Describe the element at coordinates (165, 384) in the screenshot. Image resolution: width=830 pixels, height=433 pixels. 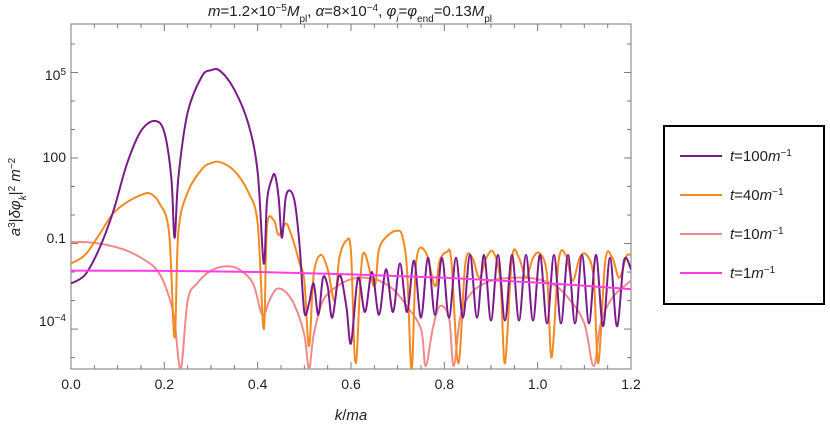
I see `x-tick-label: 0.2` at that location.